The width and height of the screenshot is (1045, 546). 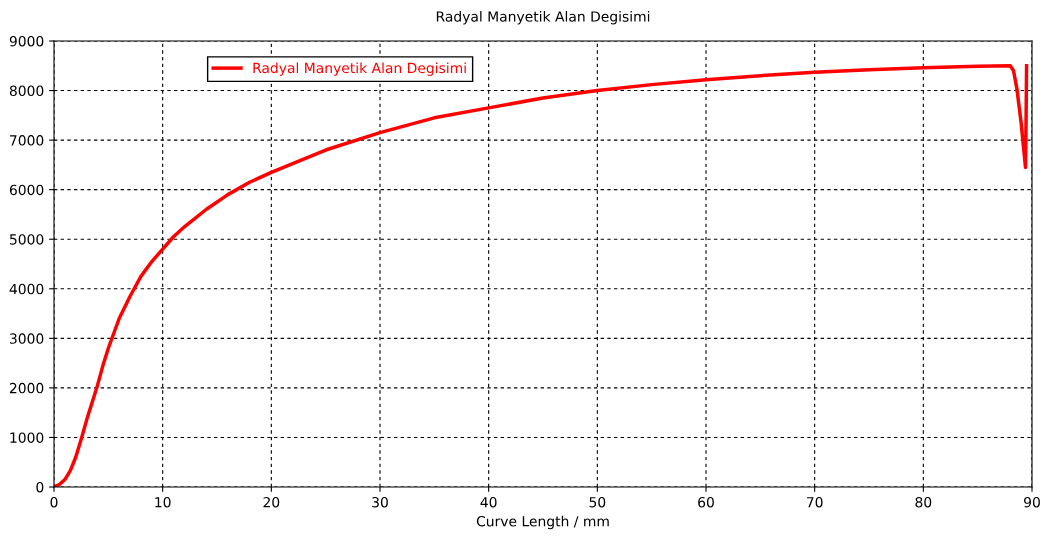 What do you see at coordinates (27, 140) in the screenshot?
I see `y-tick-label: 7000` at bounding box center [27, 140].